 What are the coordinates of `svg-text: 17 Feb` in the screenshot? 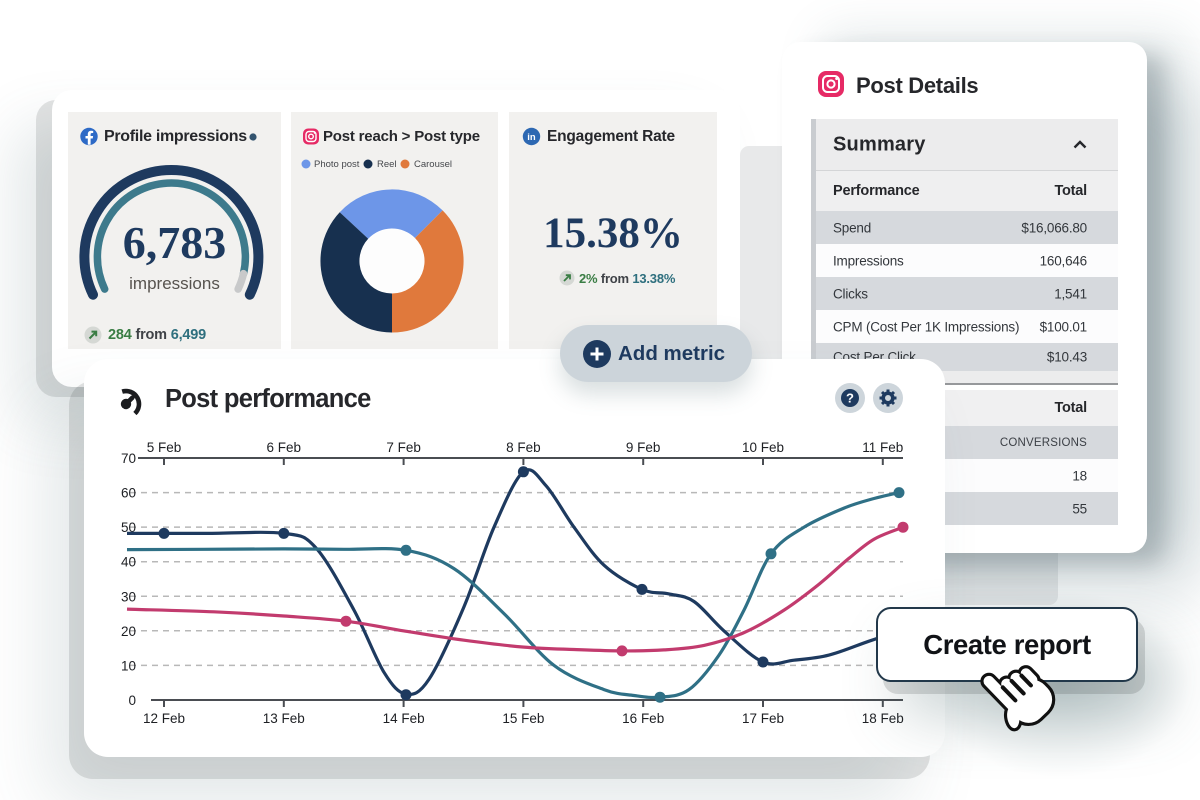 It's located at (763, 718).